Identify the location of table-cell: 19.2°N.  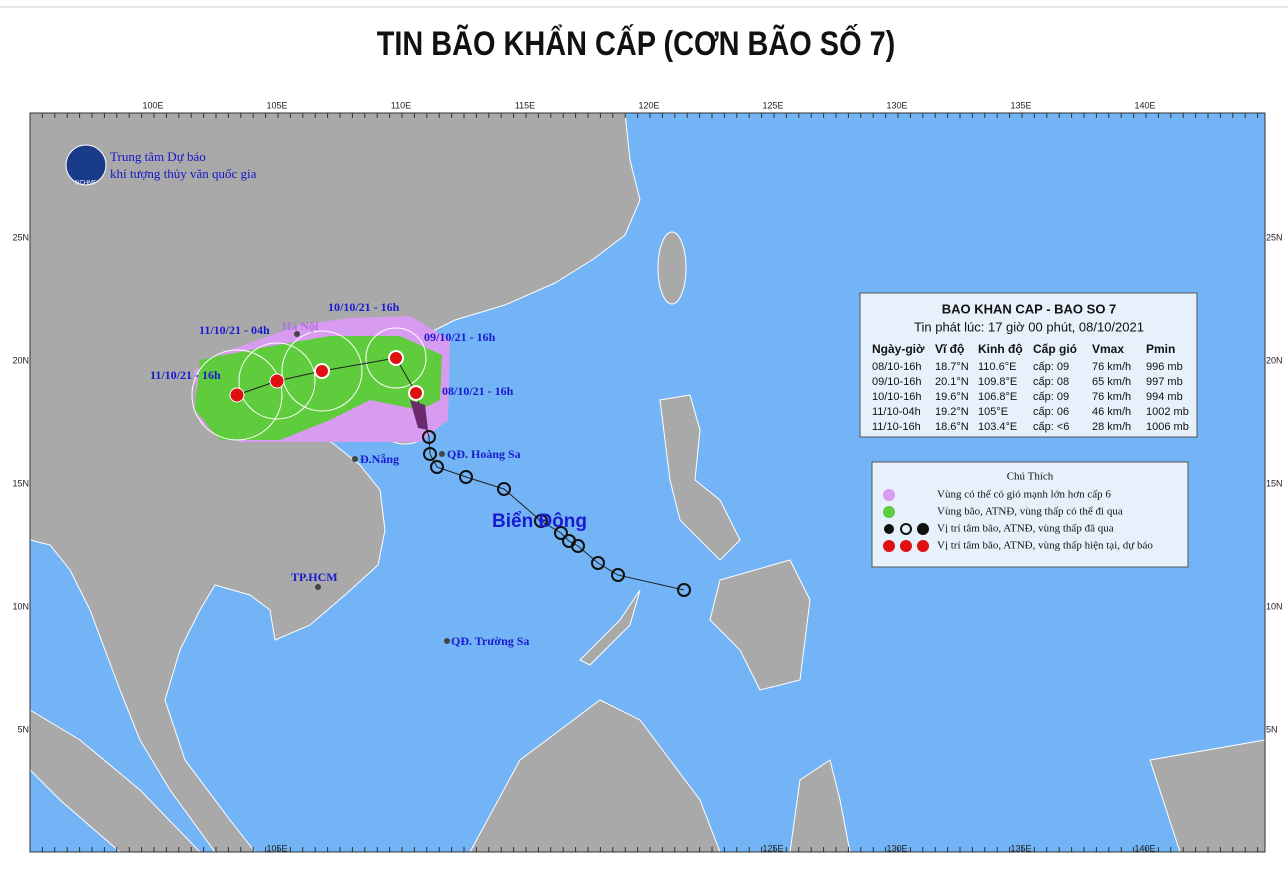
(952, 412).